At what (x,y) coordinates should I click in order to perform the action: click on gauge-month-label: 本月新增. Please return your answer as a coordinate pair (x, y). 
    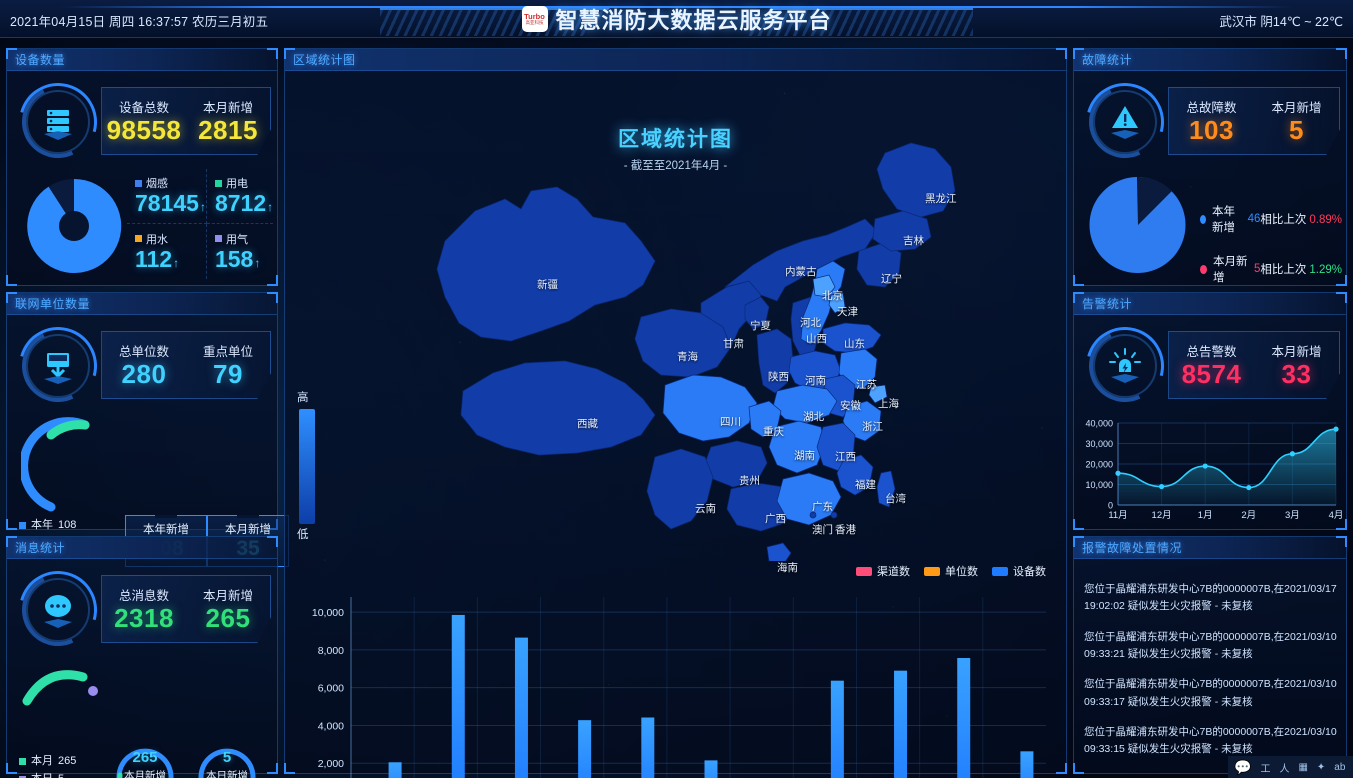
    Looking at the image, I should click on (145, 774).